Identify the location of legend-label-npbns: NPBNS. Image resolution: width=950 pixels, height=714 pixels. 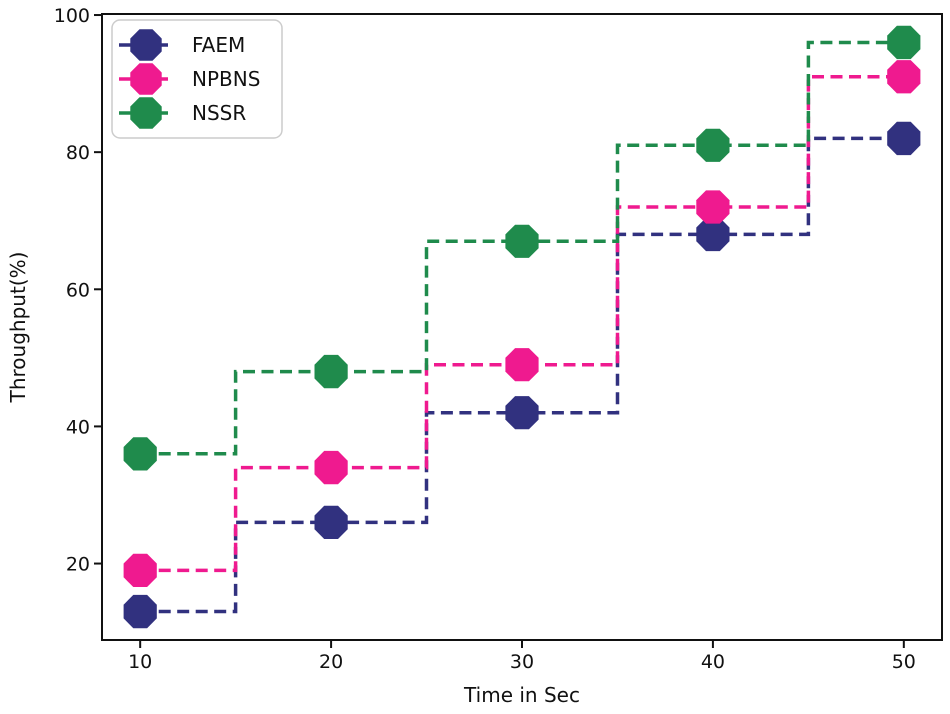
(226, 79).